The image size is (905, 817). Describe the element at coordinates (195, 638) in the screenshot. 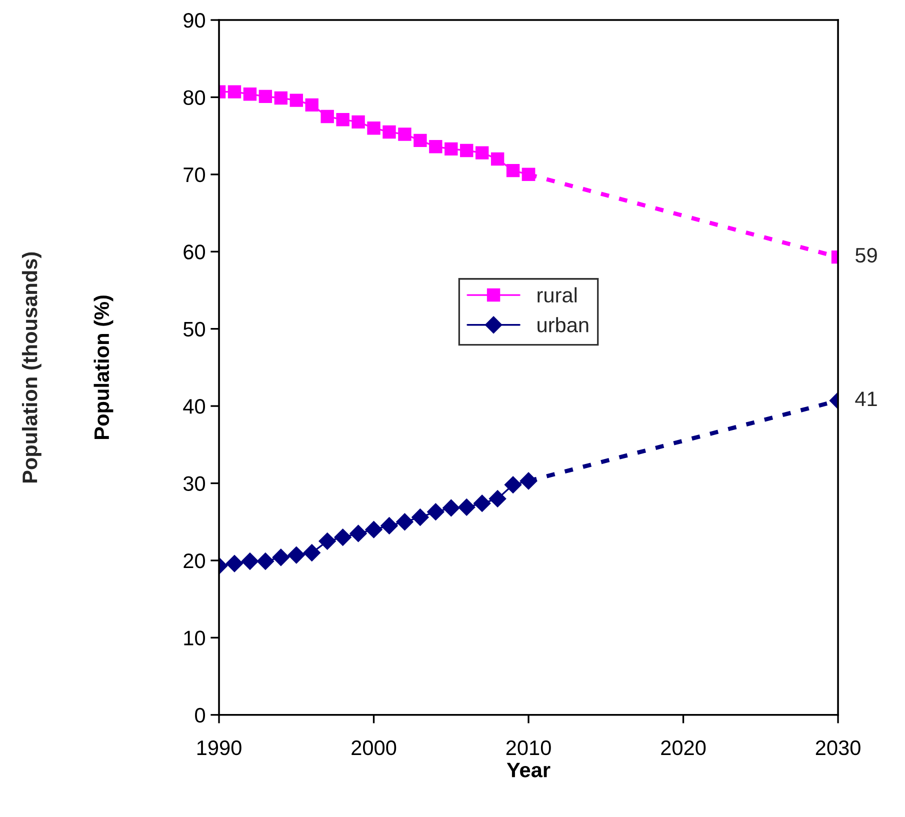

I see `y-tick-label: 10` at that location.